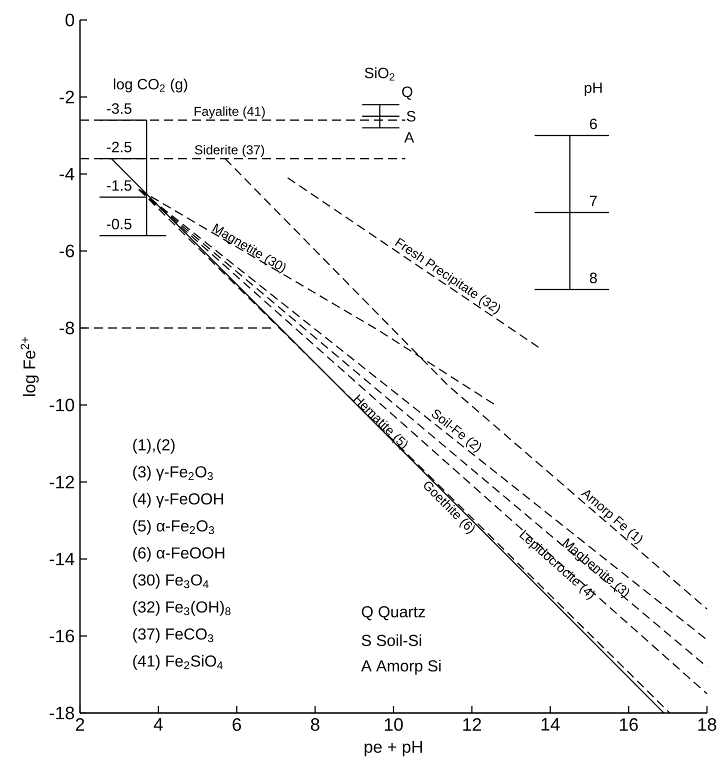  What do you see at coordinates (171, 581) in the screenshot?
I see `annotation: (30) Fe$_{3}$O$_{4}$` at bounding box center [171, 581].